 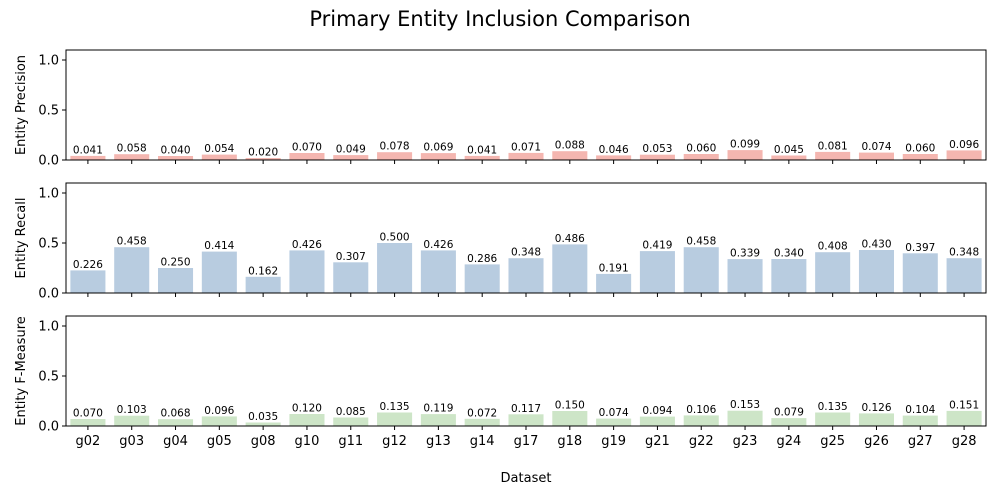 I want to click on x-tick-label-g05: g05, so click(x=219, y=441).